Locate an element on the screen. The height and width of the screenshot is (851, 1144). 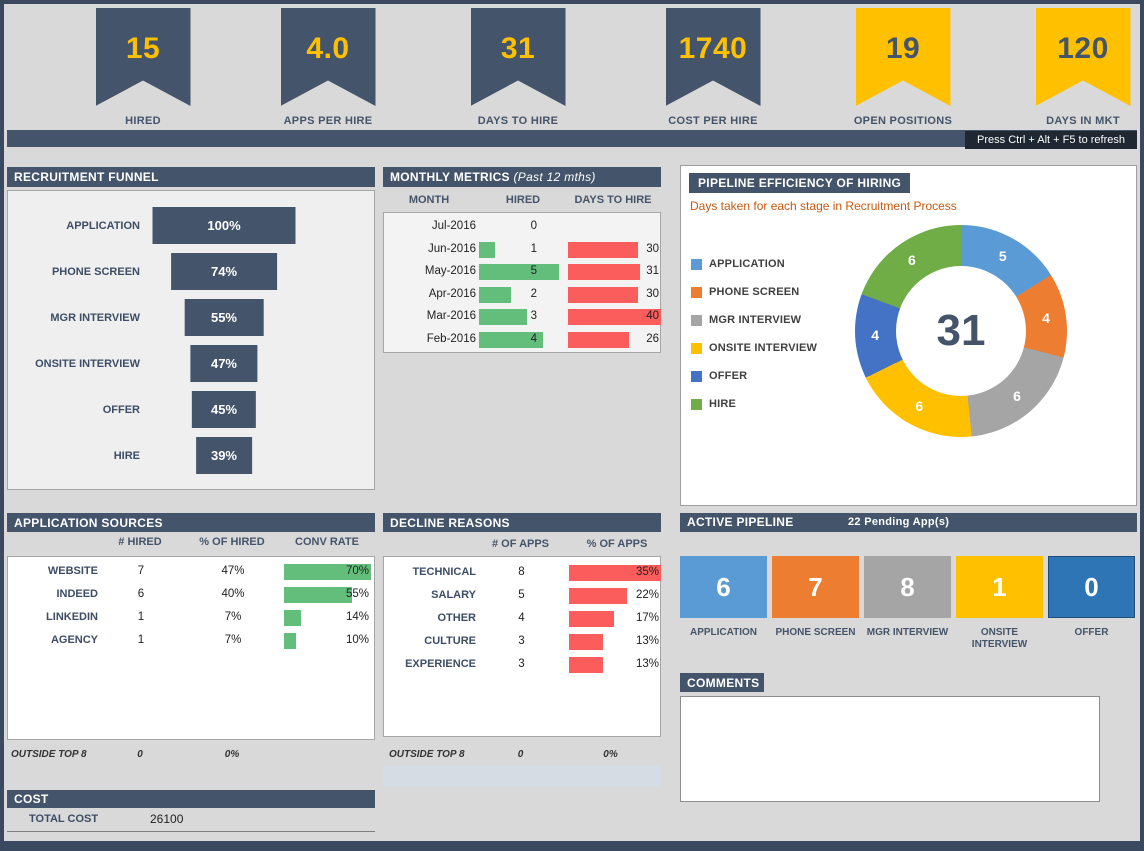
kpi-value: 1740 is located at coordinates (713, 48).